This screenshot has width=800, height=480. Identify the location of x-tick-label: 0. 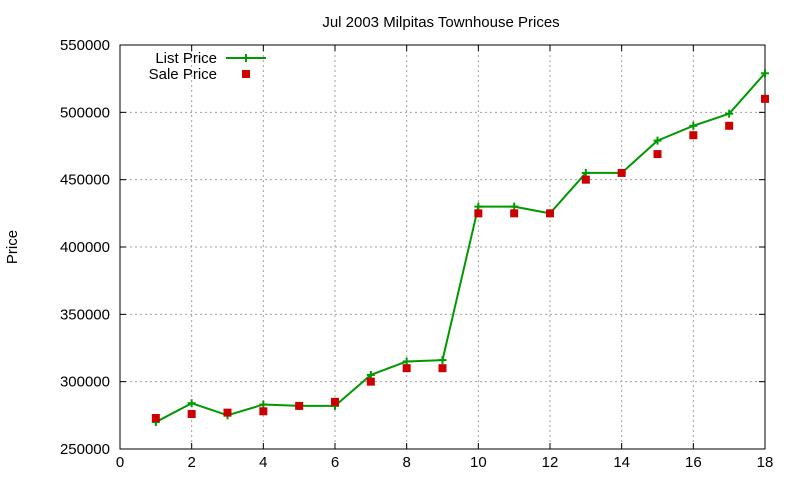
(120, 462).